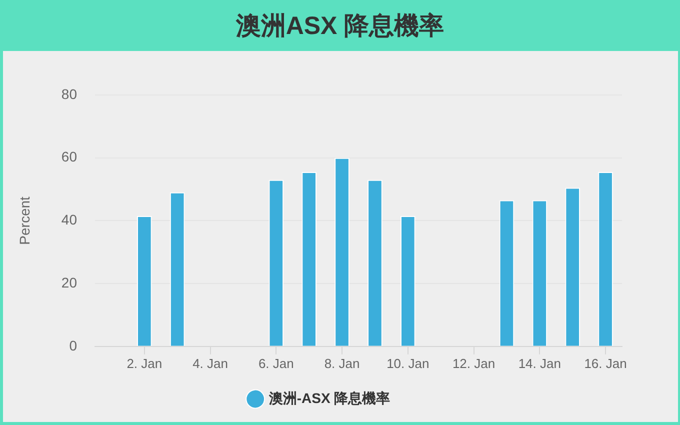 This screenshot has width=680, height=425. I want to click on x-tick-label: 4. Jan, so click(210, 363).